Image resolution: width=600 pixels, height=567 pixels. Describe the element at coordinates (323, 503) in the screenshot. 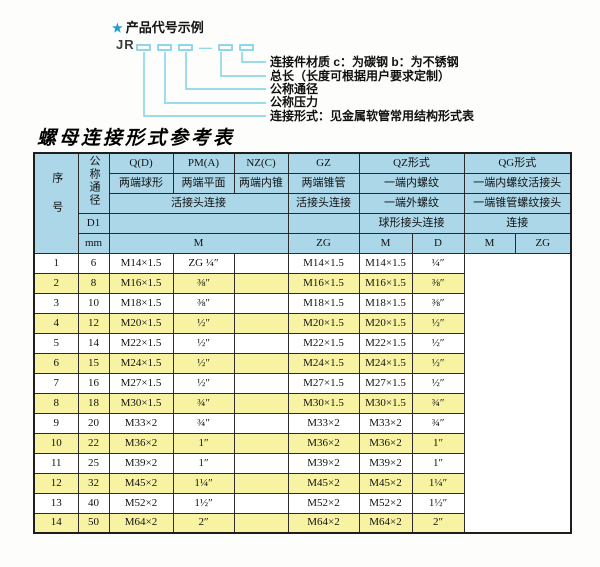

I see `cell-qz_d: M52×2` at that location.